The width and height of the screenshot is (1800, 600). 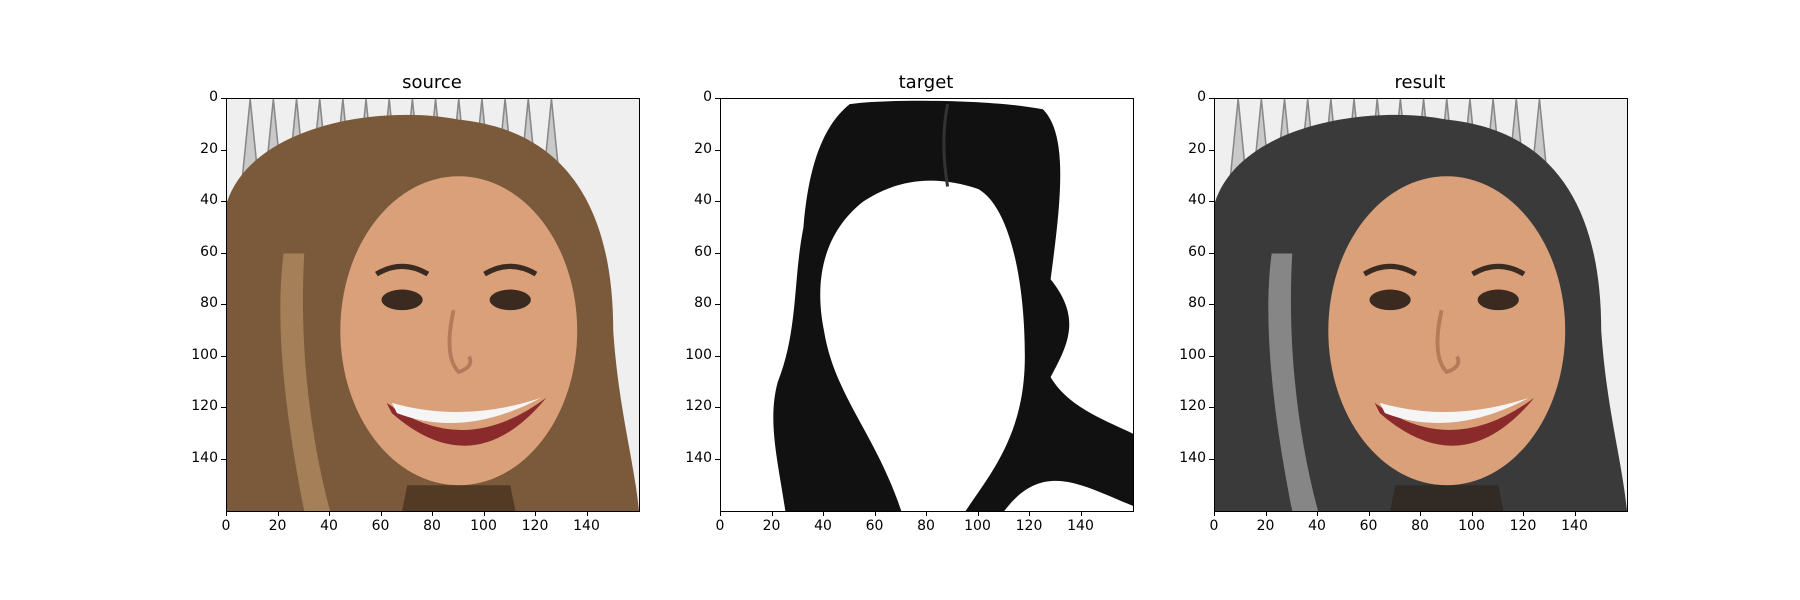 I want to click on panel-title: target, so click(x=926, y=82).